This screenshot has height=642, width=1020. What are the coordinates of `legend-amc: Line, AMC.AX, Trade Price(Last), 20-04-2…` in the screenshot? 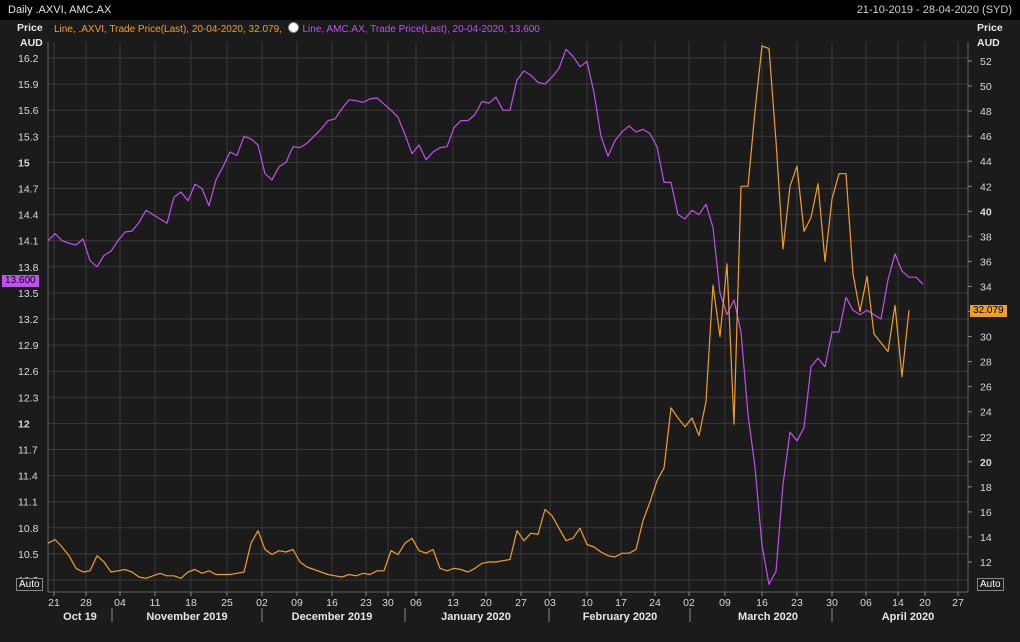 It's located at (421, 29).